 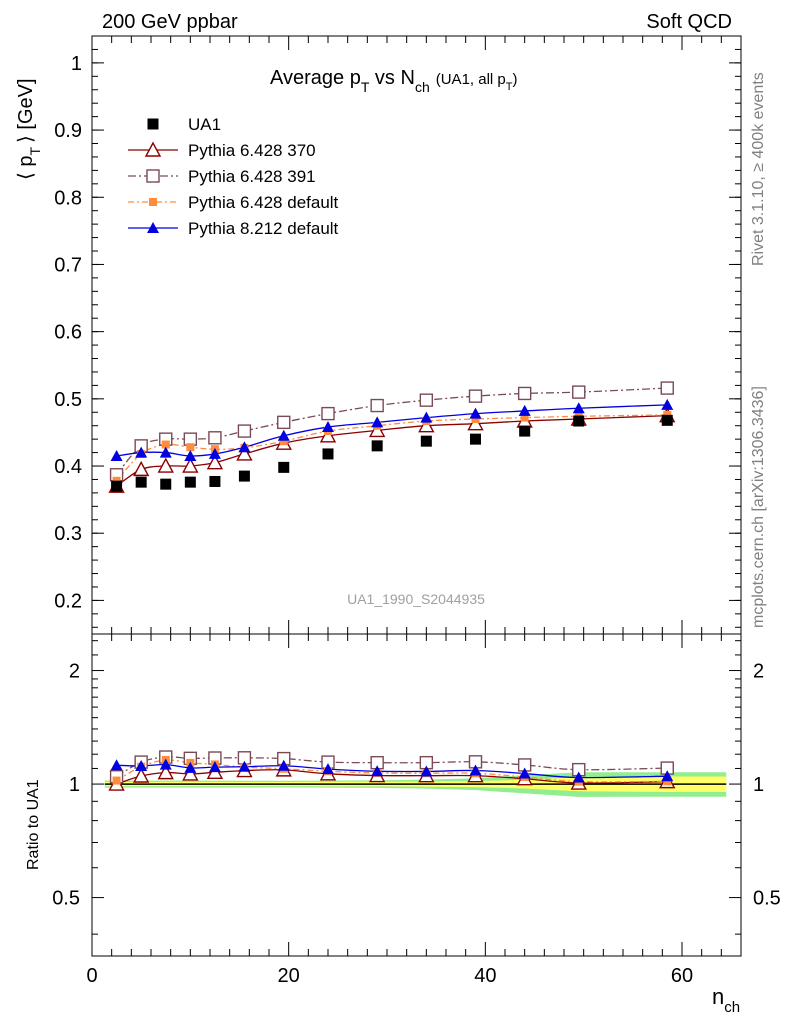 What do you see at coordinates (29, 129) in the screenshot?
I see `y-axis-title: ⟨ pT⟩ [GeV]` at bounding box center [29, 129].